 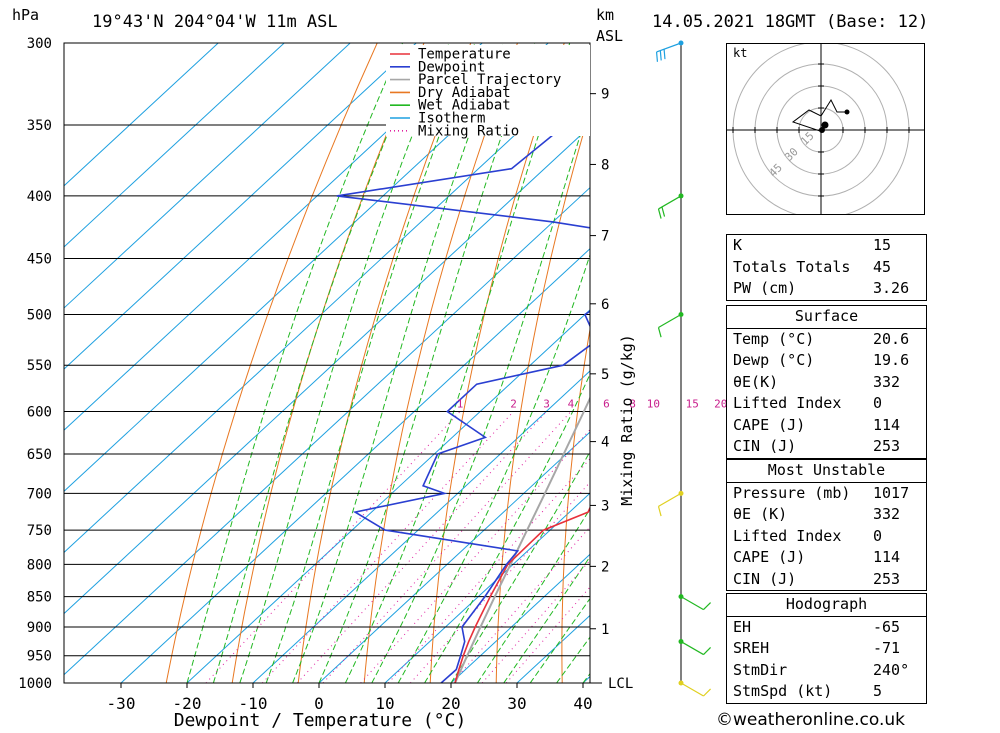 I want to click on km-tick-label: 7, so click(x=605, y=237).